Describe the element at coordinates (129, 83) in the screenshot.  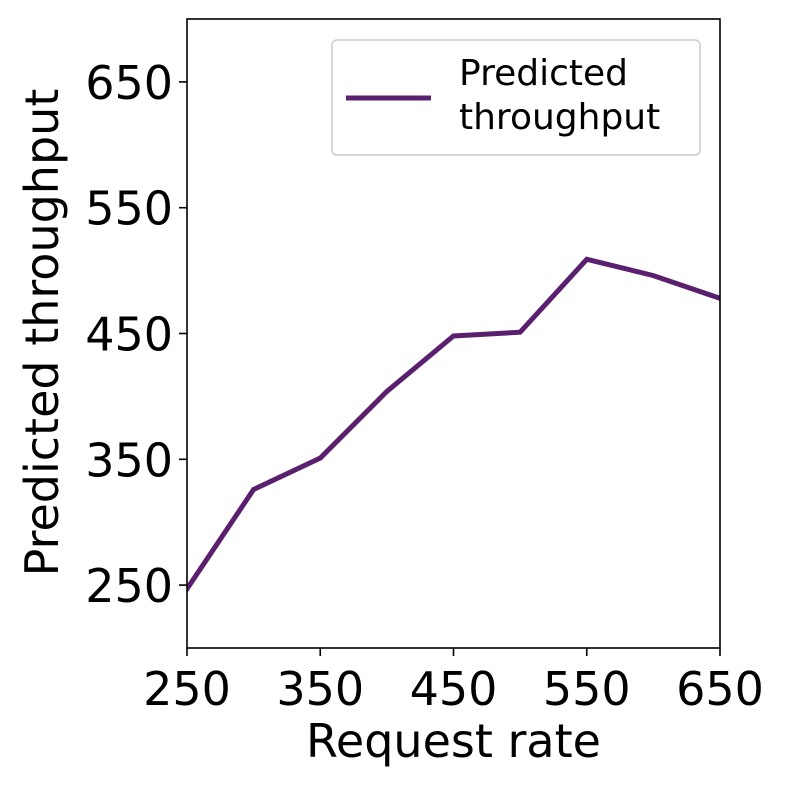
I see `y-tick-label: 650` at that location.